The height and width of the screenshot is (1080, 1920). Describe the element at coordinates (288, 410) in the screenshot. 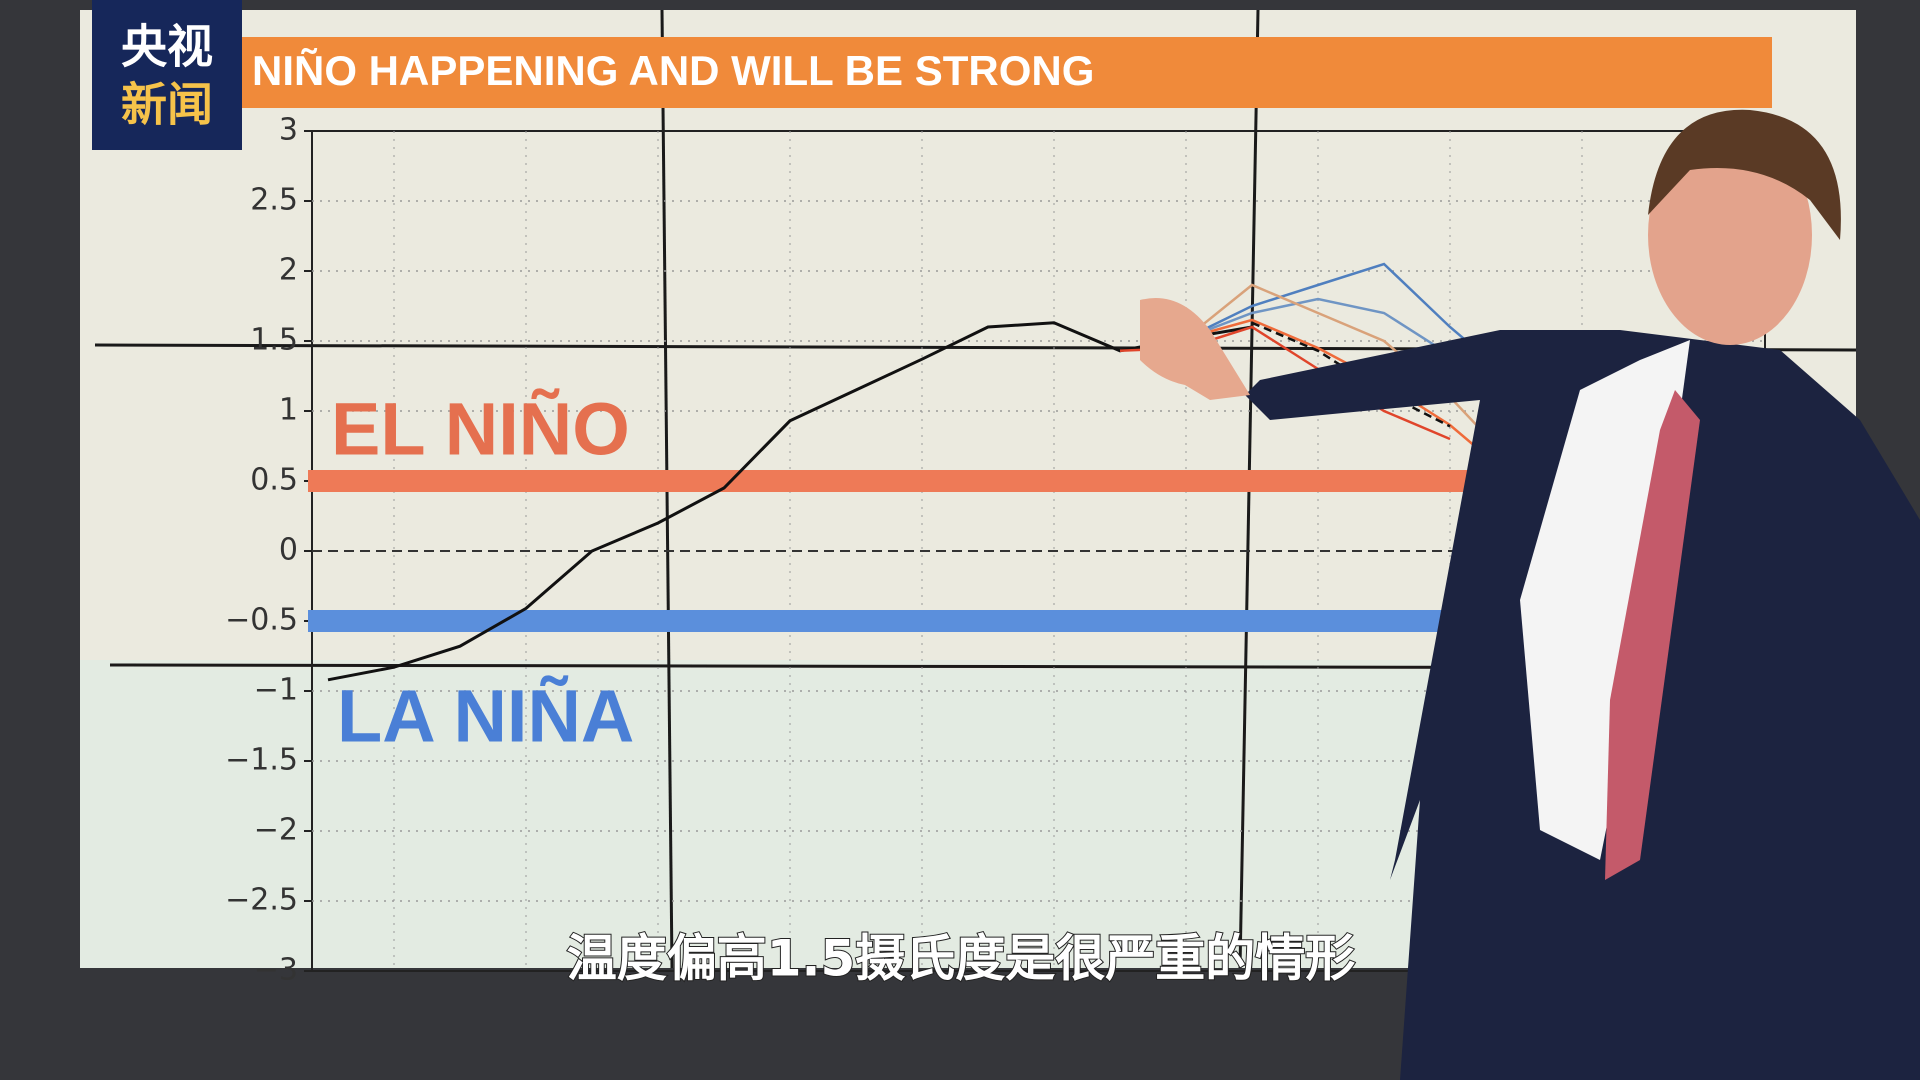

I see `y-tick-label: 1` at that location.